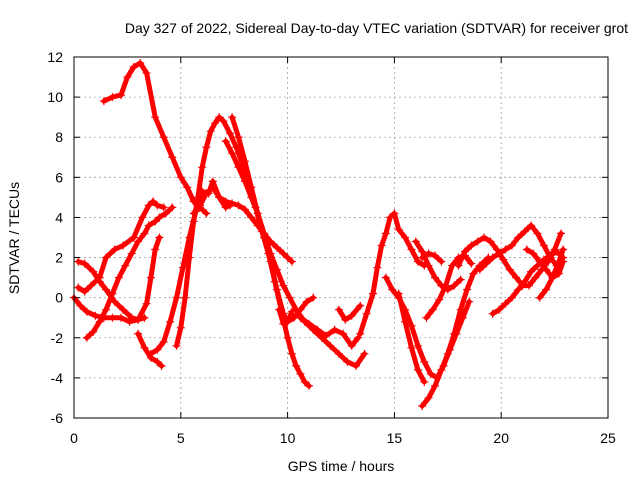 The height and width of the screenshot is (480, 640). Describe the element at coordinates (59, 137) in the screenshot. I see `y-tick-label: 8` at that location.